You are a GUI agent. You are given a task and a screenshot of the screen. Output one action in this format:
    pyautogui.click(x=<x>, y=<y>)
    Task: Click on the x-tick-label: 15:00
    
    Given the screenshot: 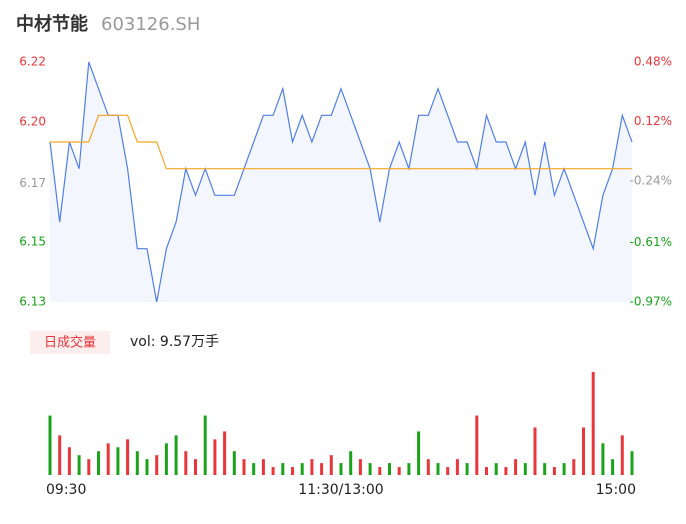 What is the action you would take?
    pyautogui.click(x=616, y=490)
    